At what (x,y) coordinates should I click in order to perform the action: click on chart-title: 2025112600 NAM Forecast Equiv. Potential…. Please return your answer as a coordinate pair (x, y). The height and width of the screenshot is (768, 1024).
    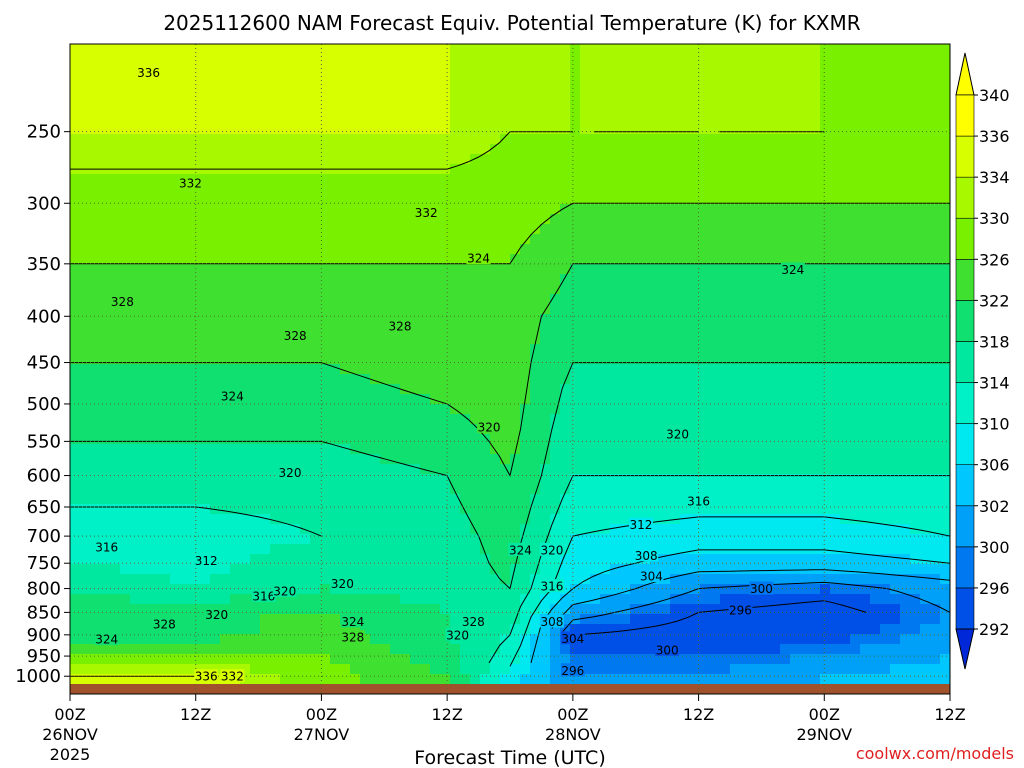
    Looking at the image, I should click on (511, 23).